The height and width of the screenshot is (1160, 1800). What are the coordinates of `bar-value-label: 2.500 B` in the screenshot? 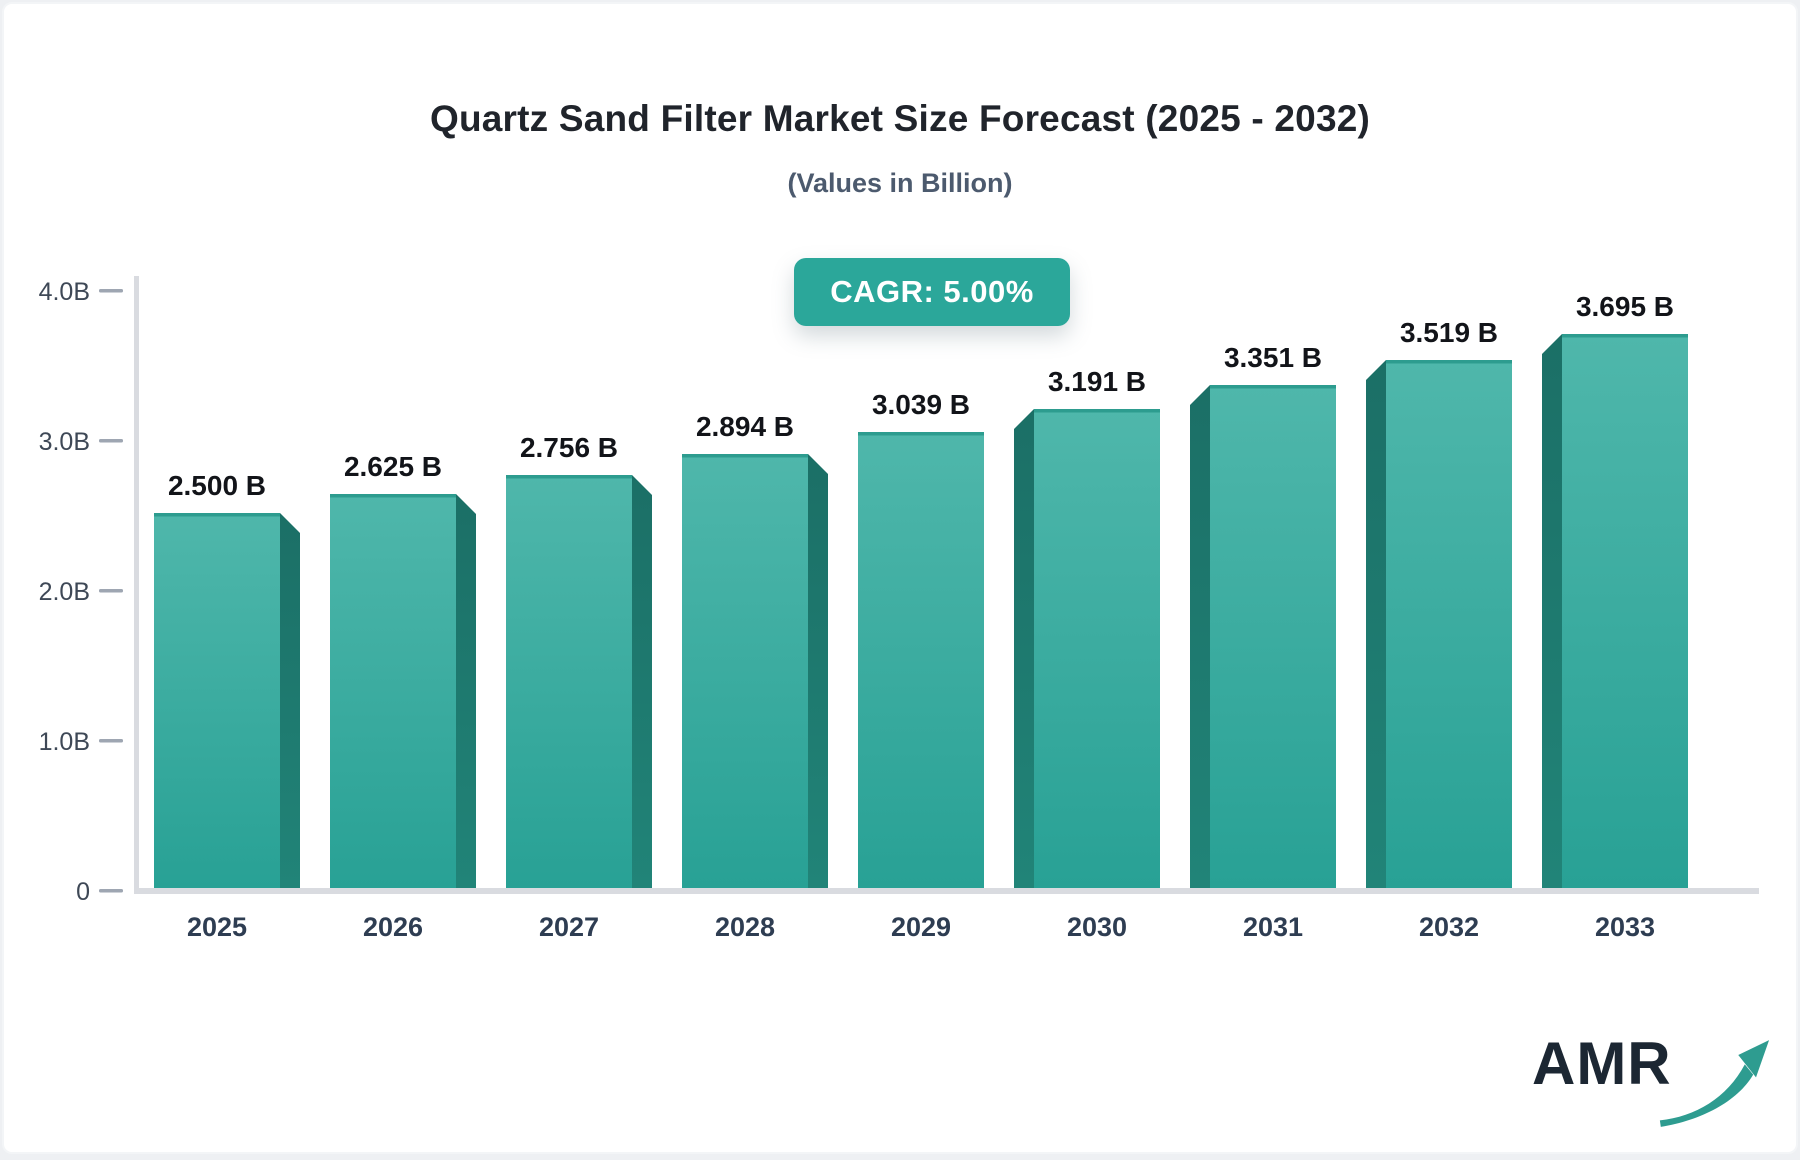 It's located at (217, 485).